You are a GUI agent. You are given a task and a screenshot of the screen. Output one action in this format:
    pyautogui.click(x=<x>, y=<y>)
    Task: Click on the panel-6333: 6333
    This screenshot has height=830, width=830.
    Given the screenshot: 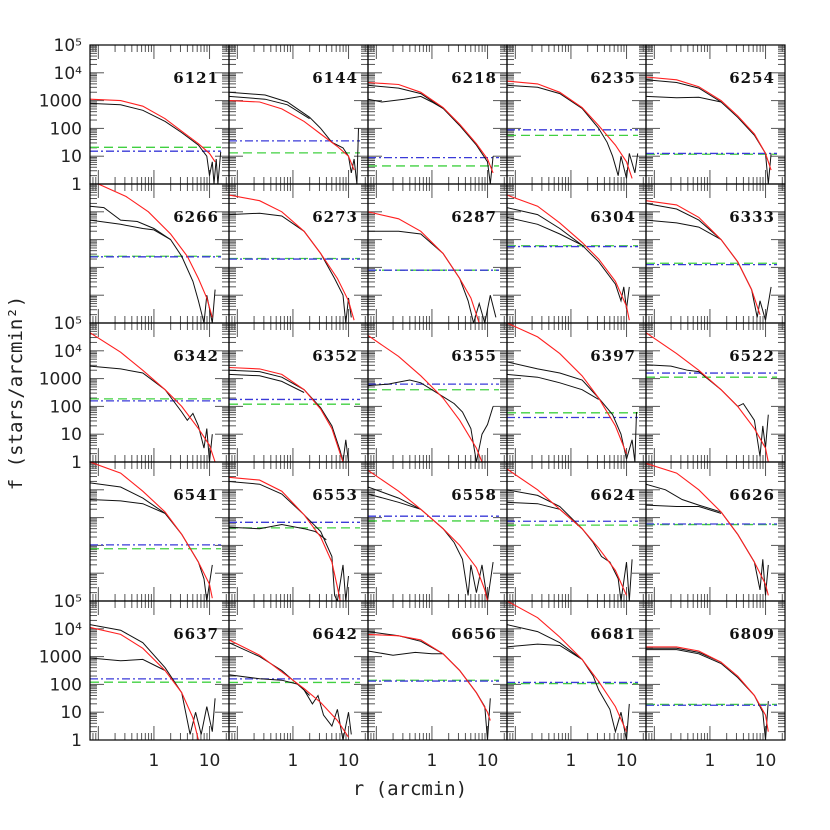 What is the action you would take?
    pyautogui.click(x=715, y=253)
    